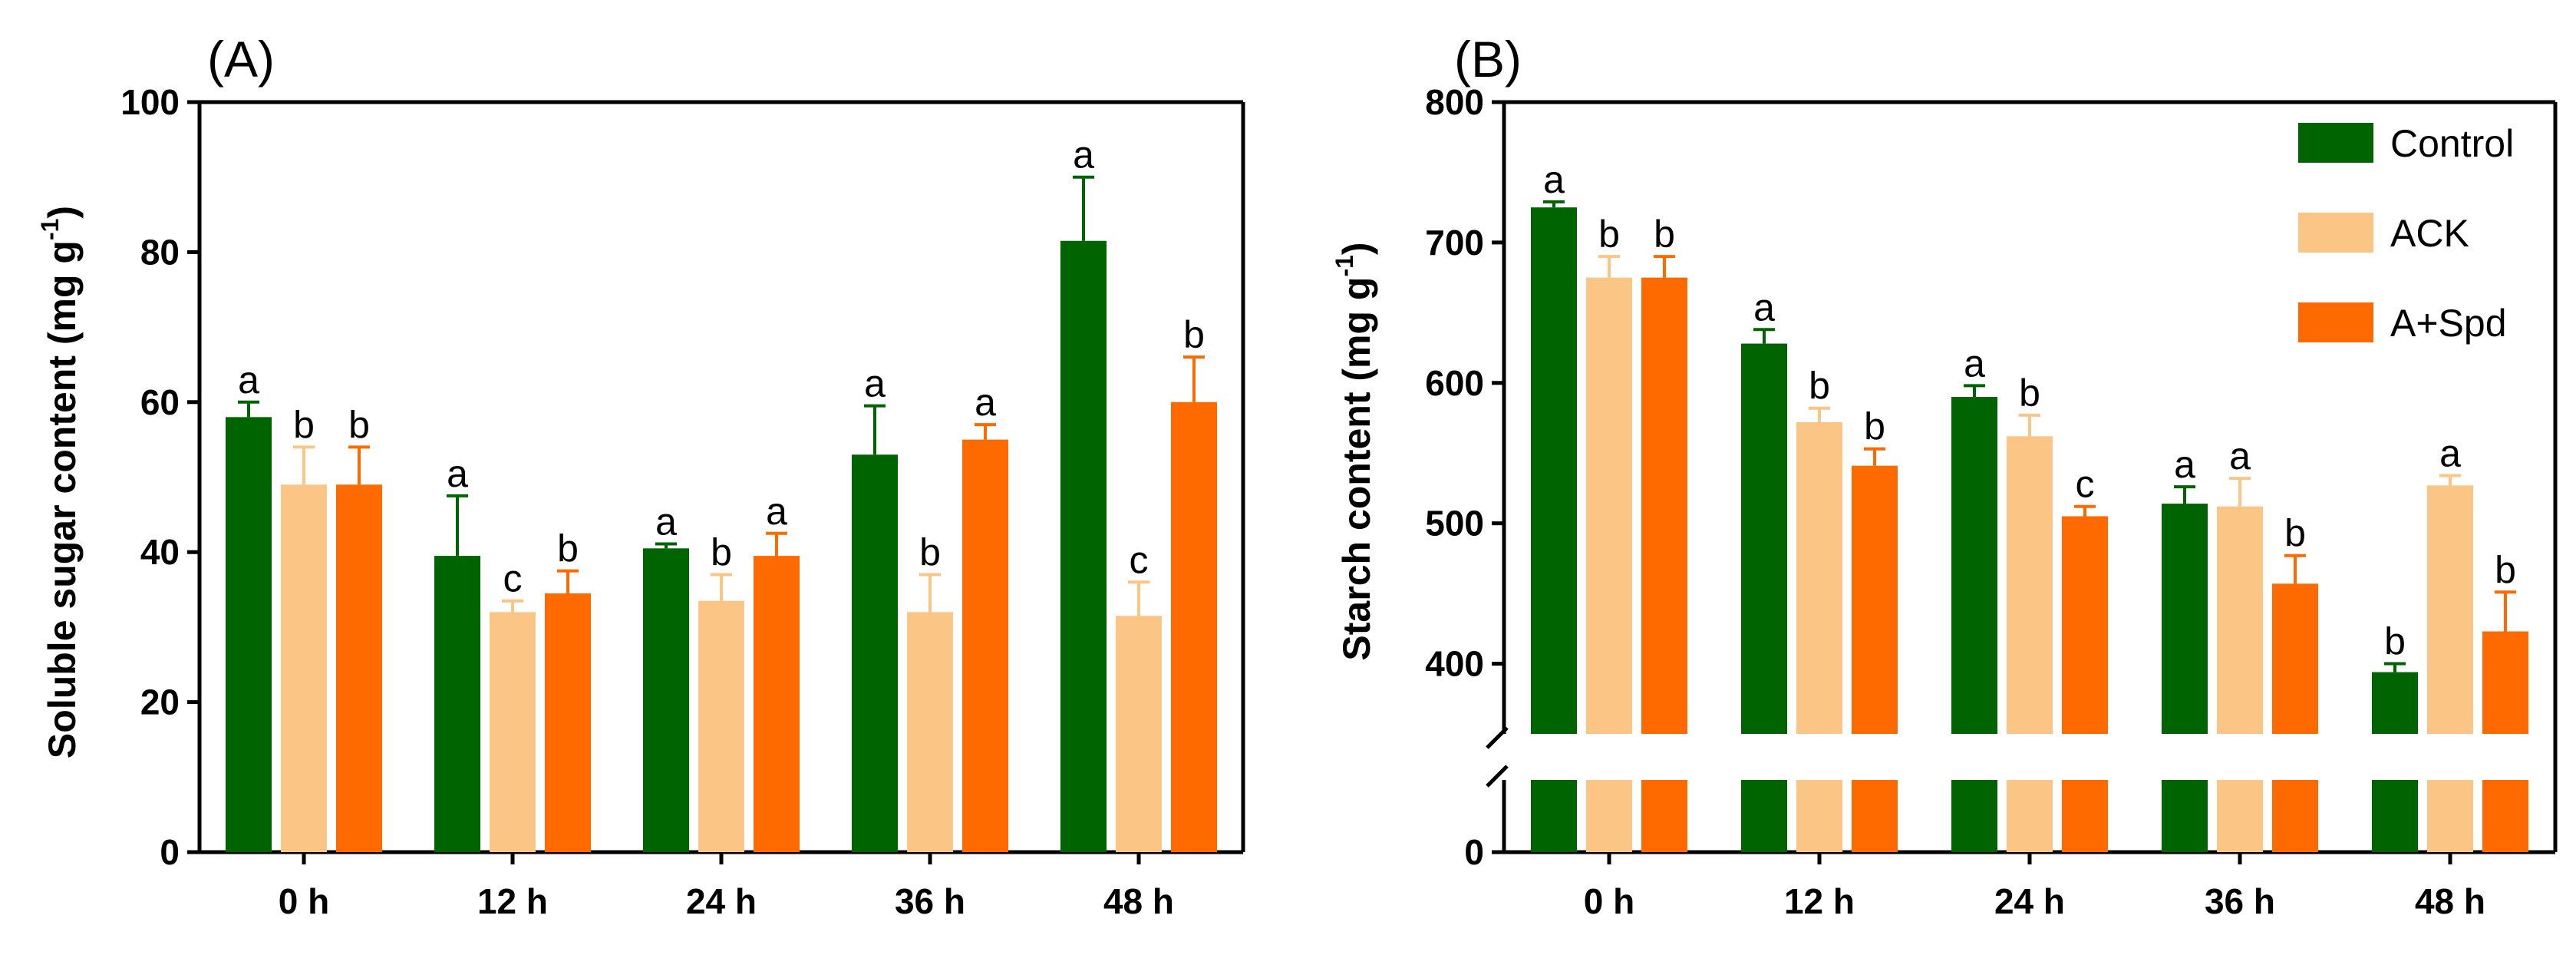 The image size is (2576, 955). I want to click on panel-b-ytick-label: 600, so click(1454, 383).